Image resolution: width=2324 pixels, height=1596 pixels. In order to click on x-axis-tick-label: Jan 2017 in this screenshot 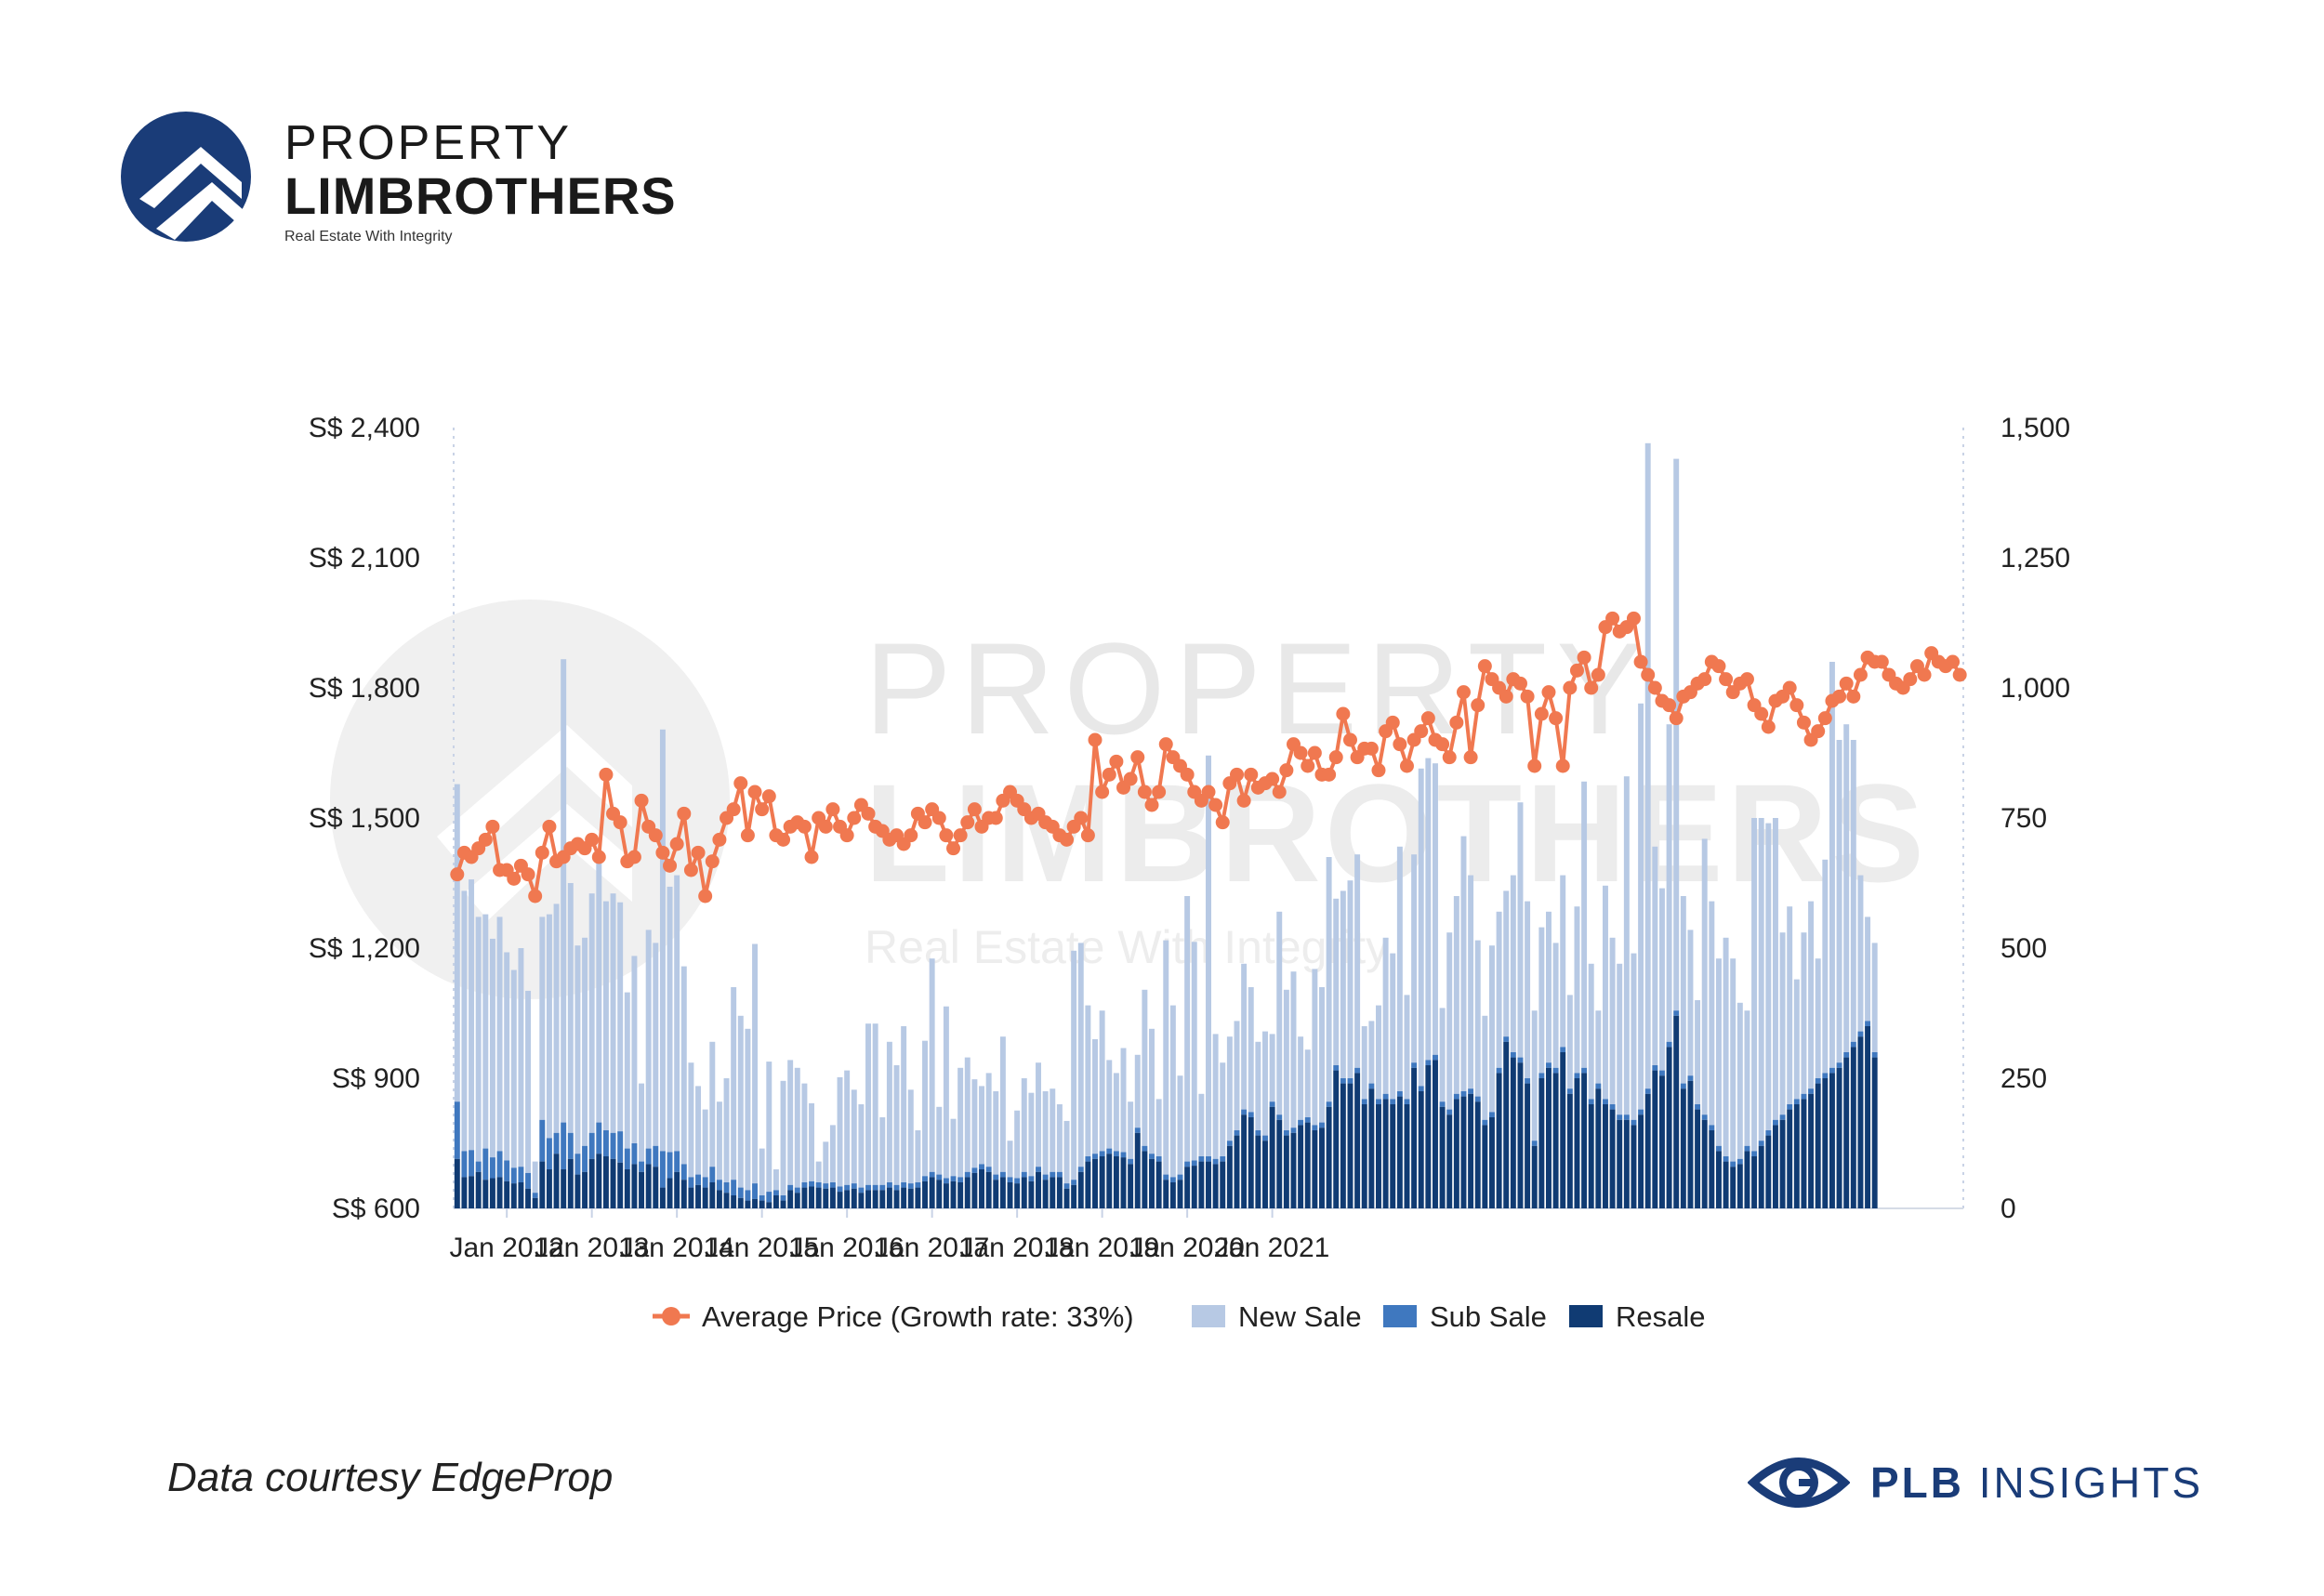, I will do `click(932, 1248)`.